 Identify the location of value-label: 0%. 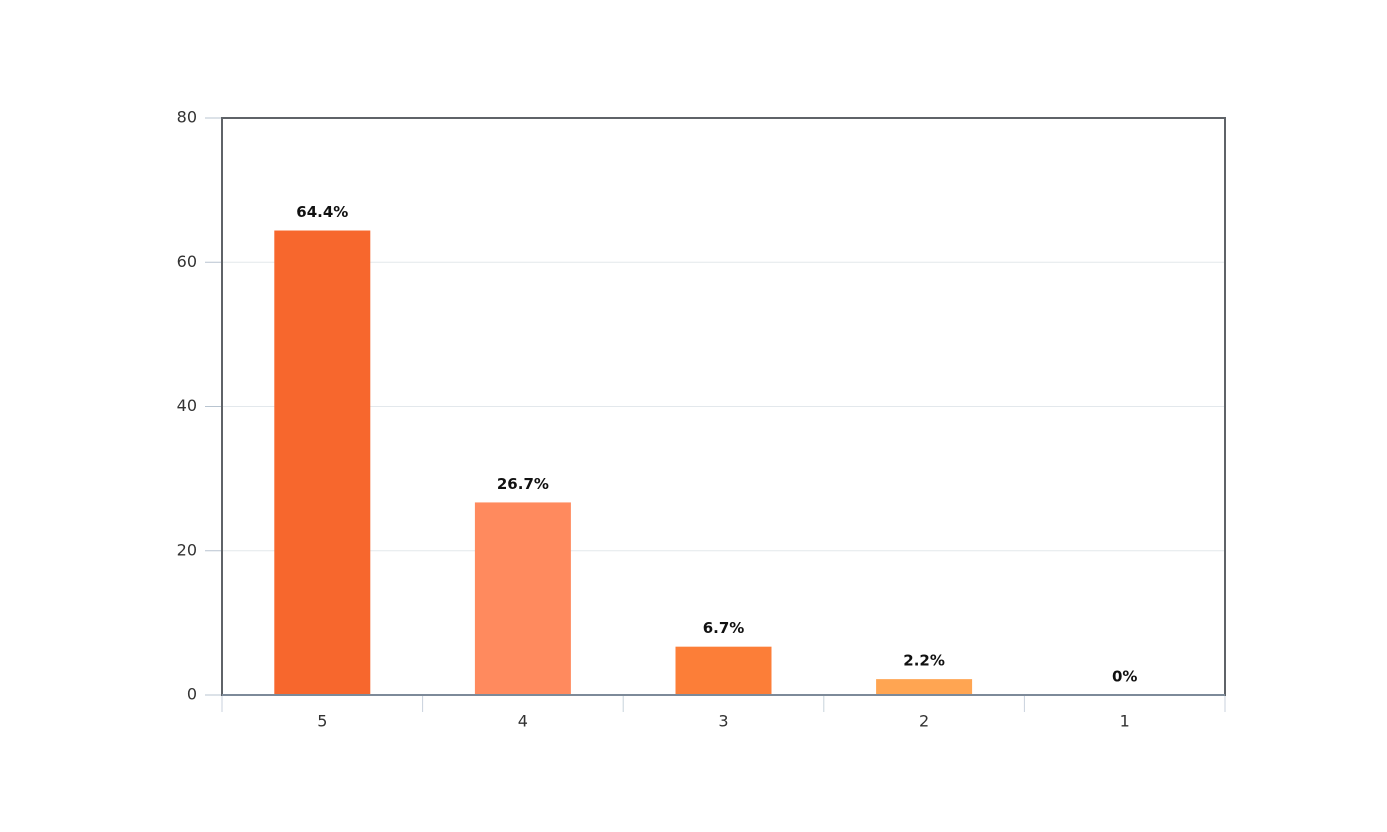
(1124, 677).